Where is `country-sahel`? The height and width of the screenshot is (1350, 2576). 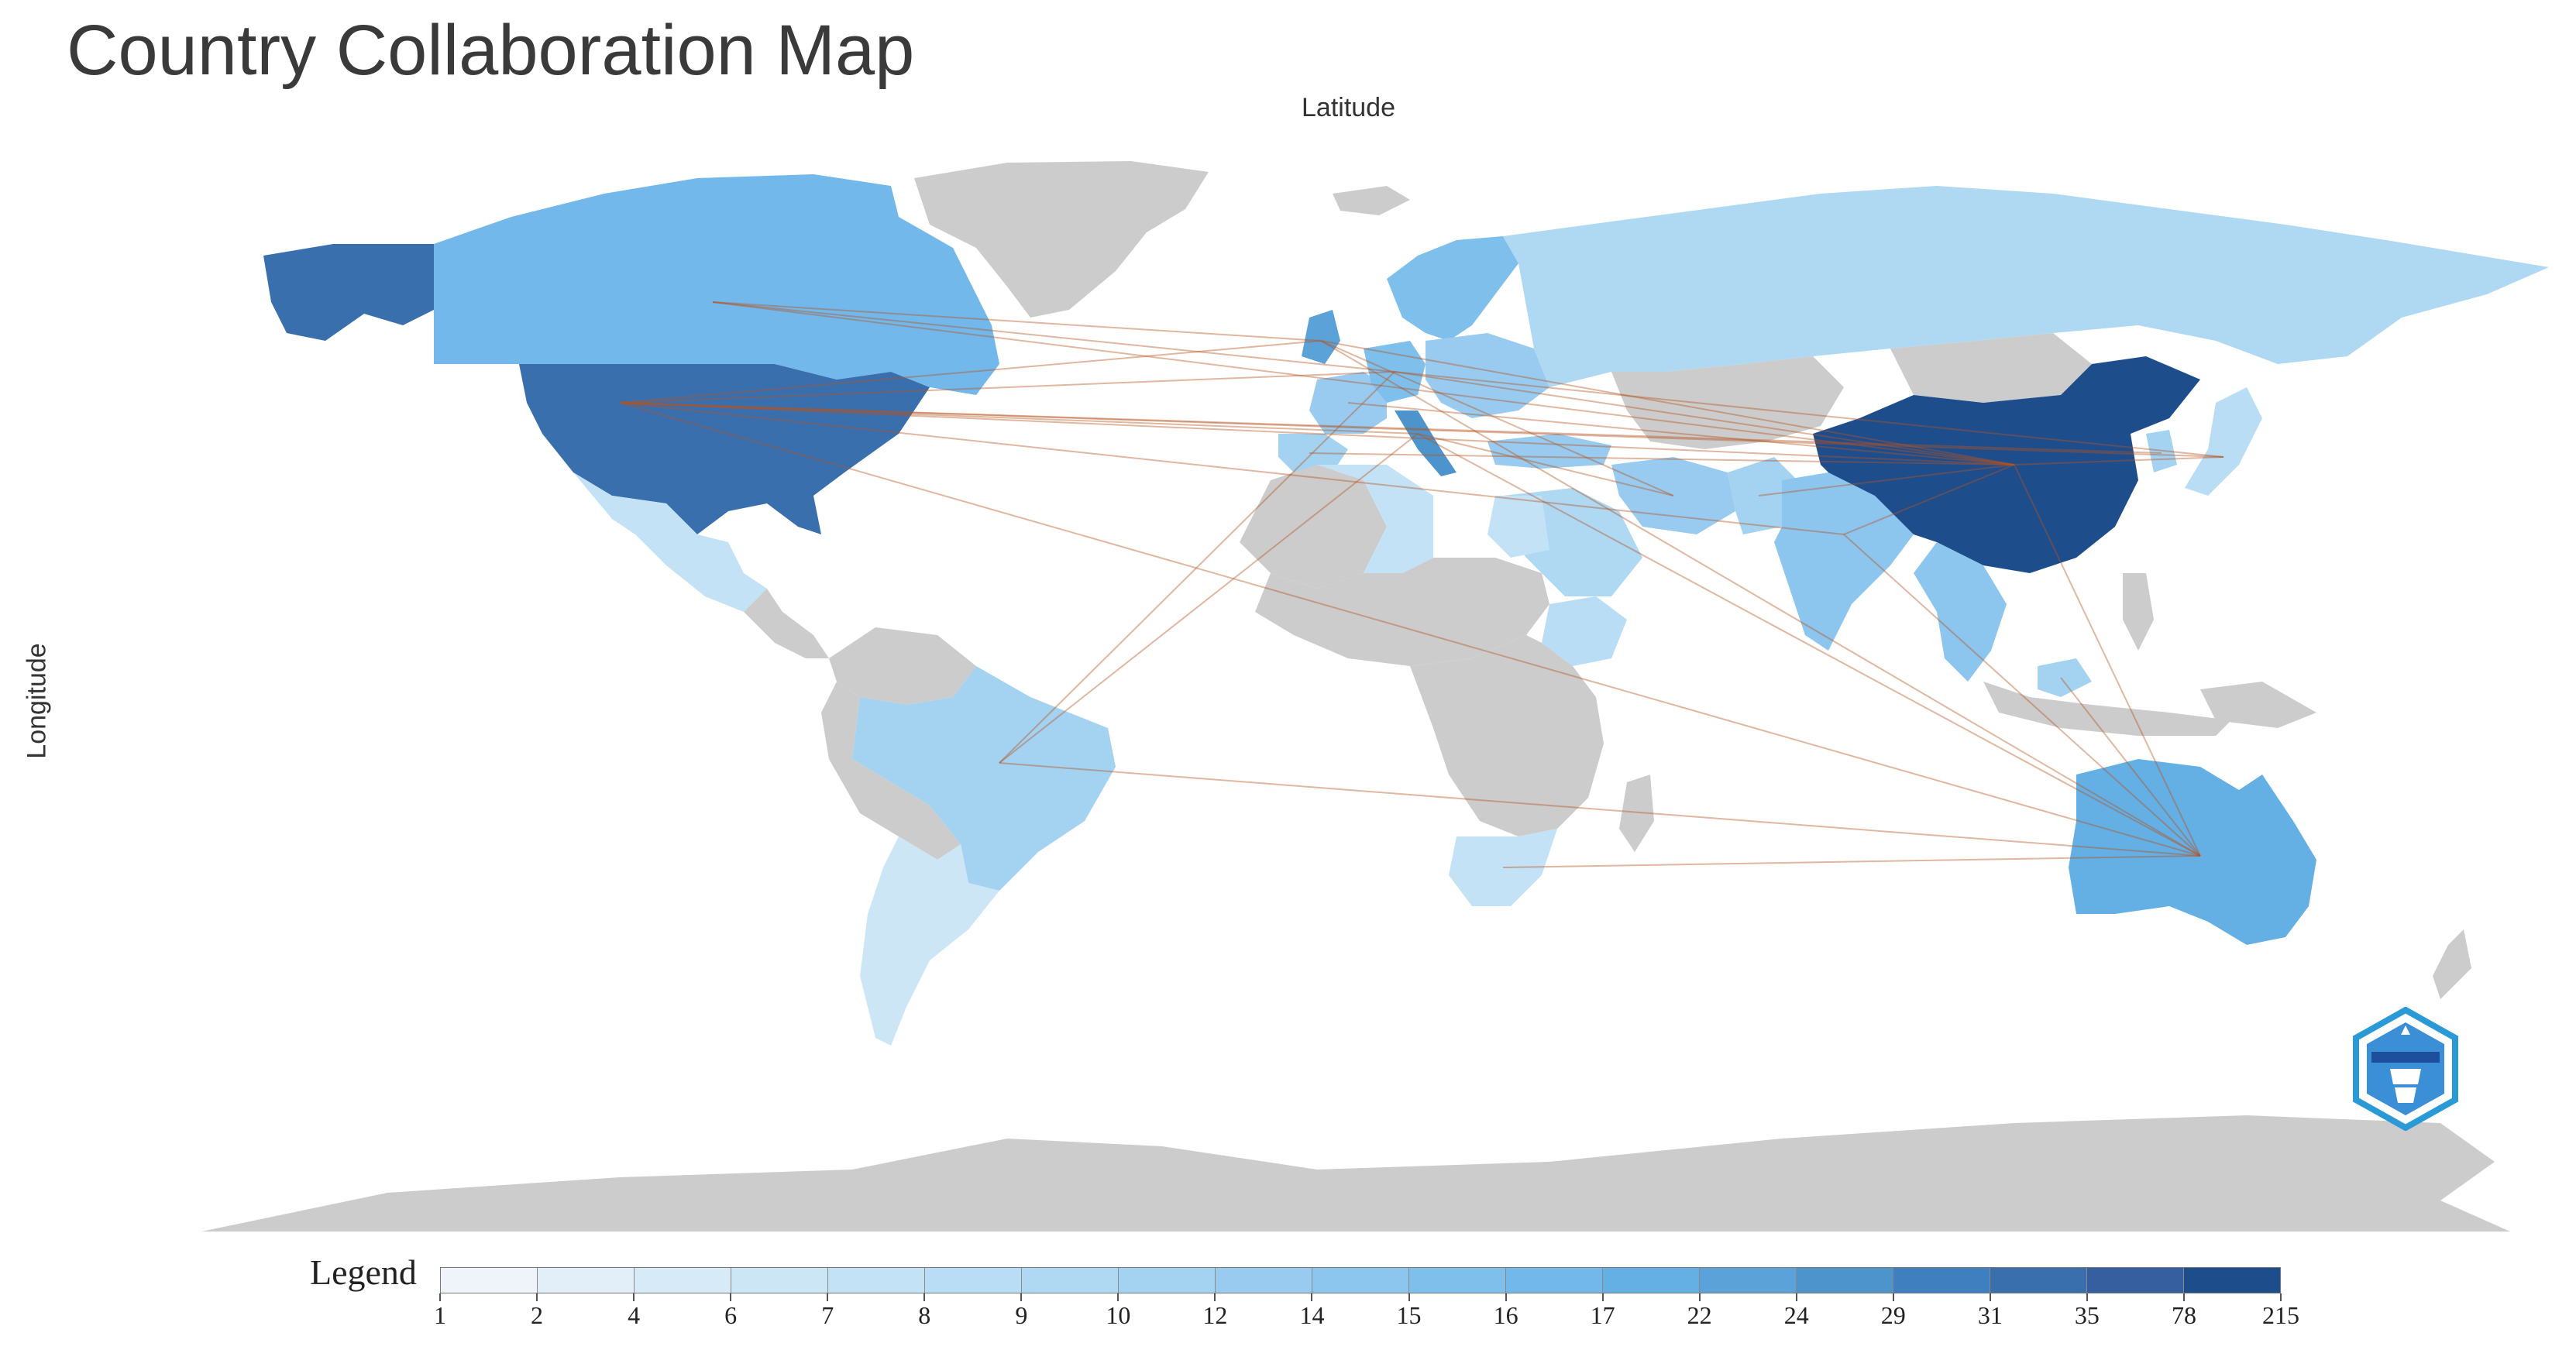
country-sahel is located at coordinates (1402, 612).